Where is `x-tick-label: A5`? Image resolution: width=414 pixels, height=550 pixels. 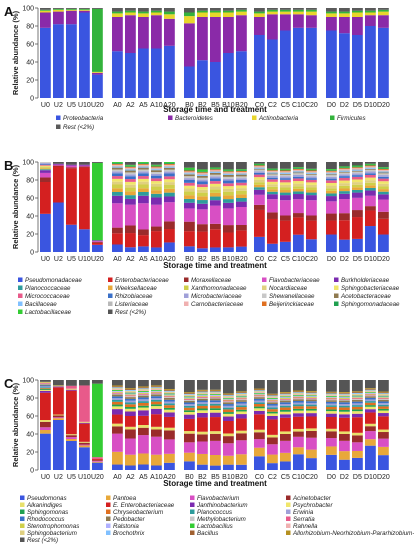
x-tick-label: A5 is located at coordinates (143, 105).